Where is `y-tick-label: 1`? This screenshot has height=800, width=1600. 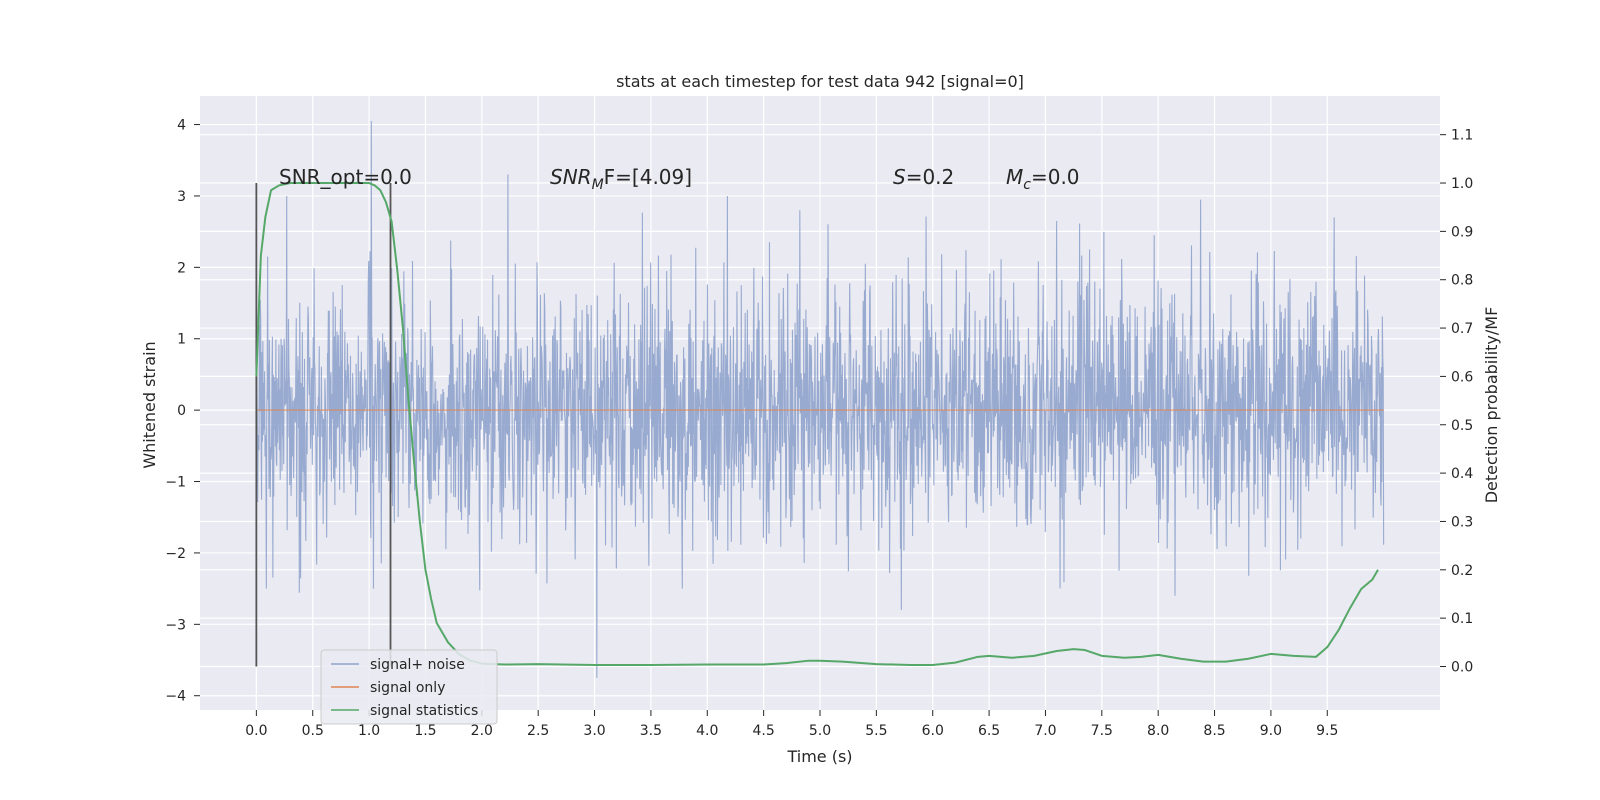
y-tick-label: 1 is located at coordinates (181, 340).